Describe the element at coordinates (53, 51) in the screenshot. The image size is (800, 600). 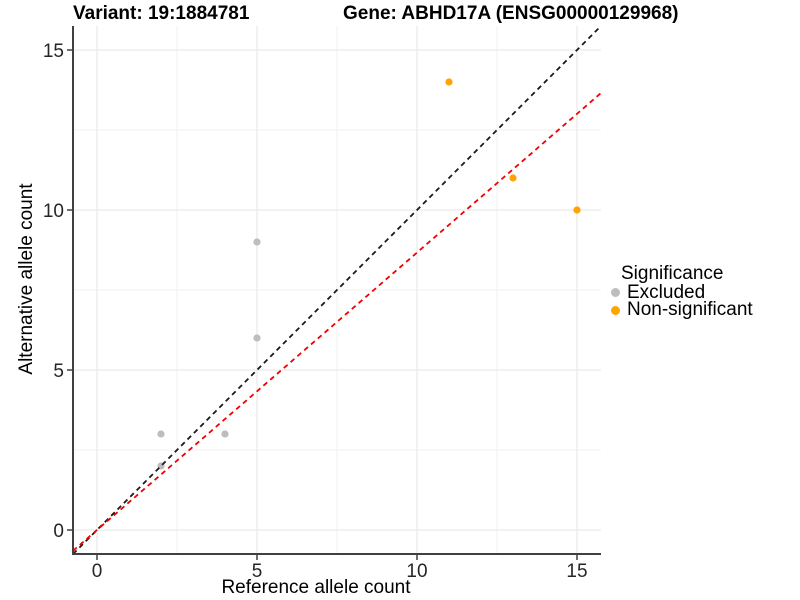
I see `y-tick-label: 15` at that location.